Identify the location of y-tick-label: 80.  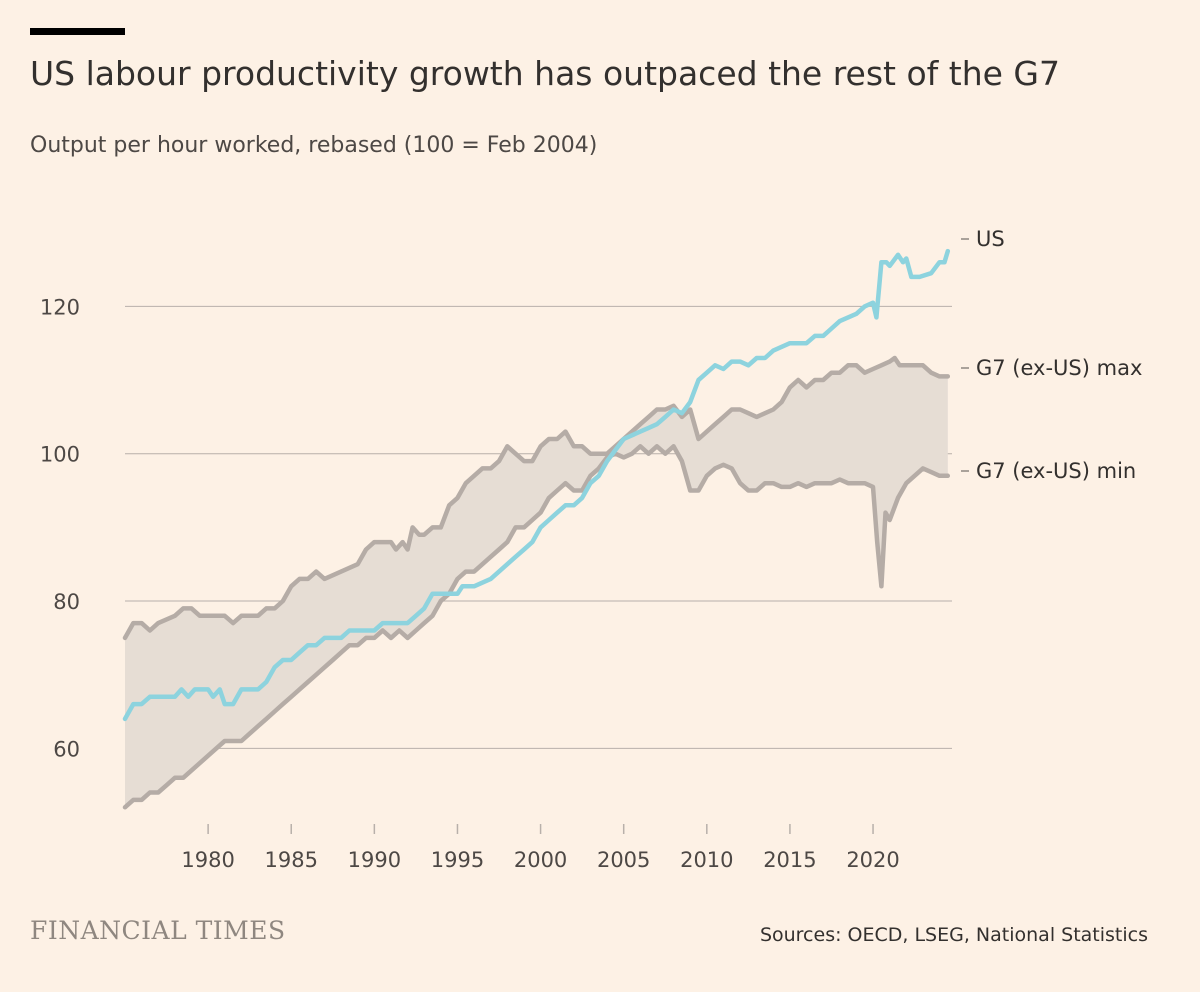
(66, 602).